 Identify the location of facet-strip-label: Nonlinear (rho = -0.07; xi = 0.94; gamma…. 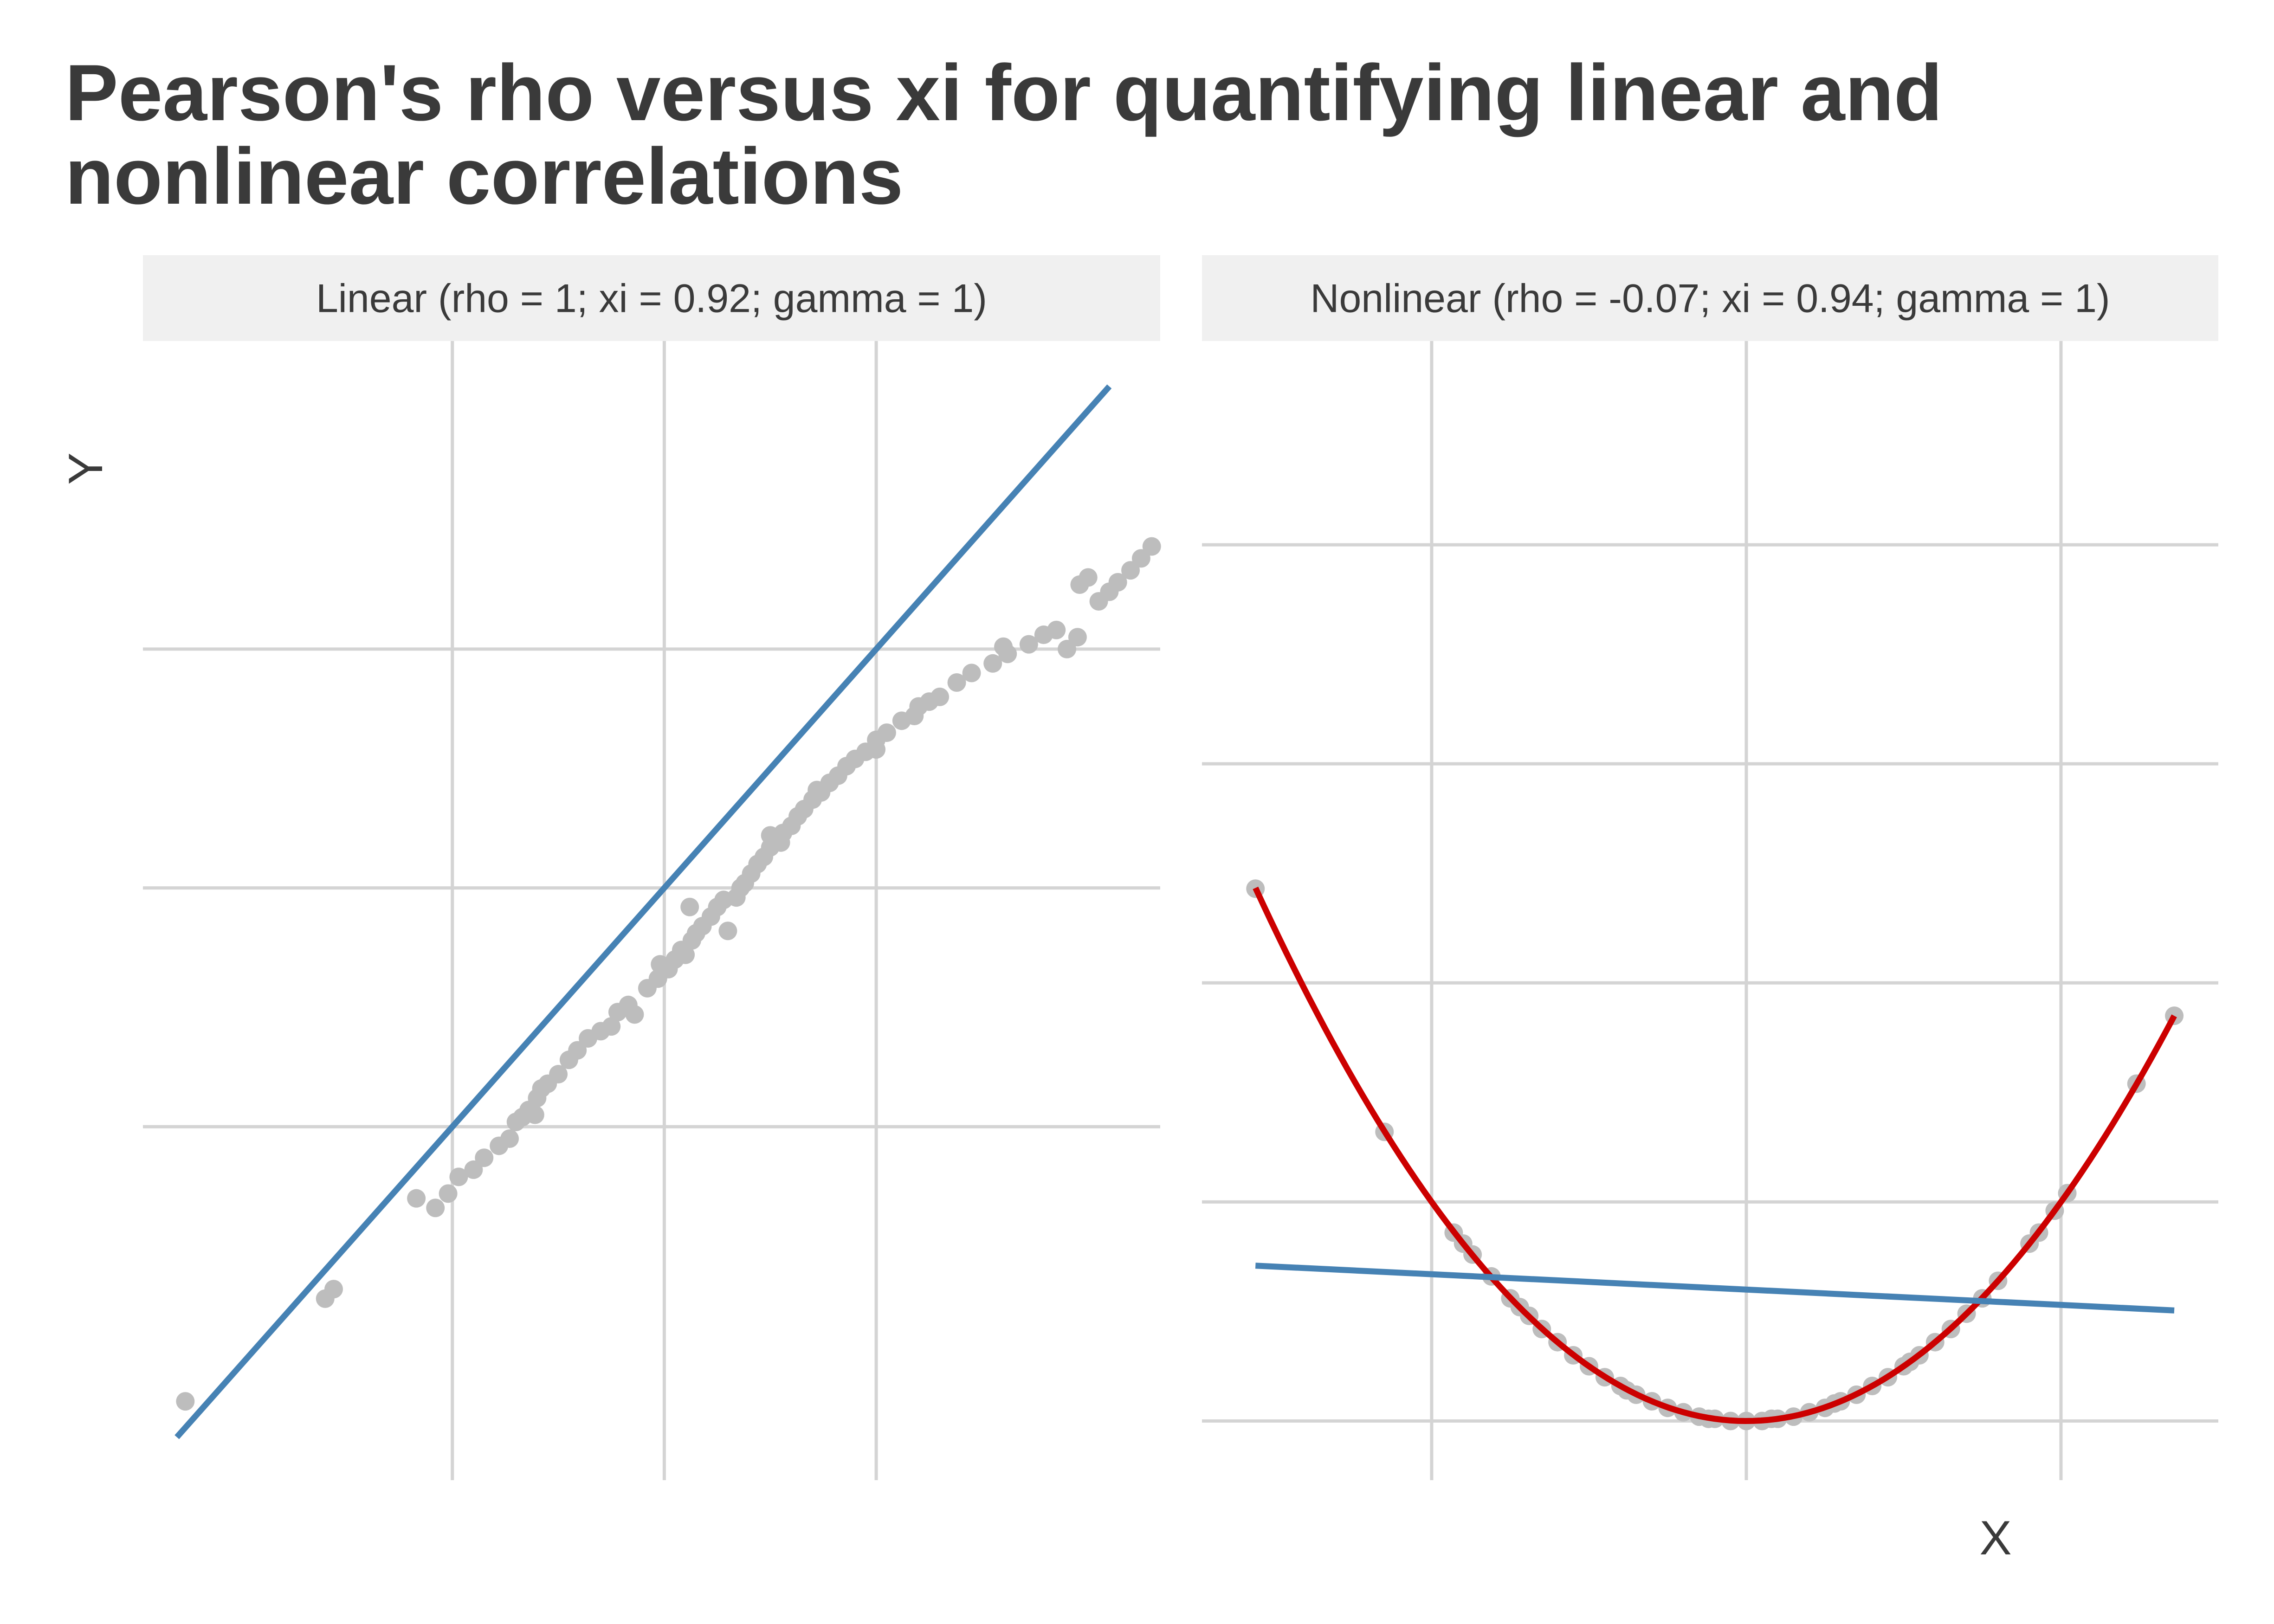
(1710, 299).